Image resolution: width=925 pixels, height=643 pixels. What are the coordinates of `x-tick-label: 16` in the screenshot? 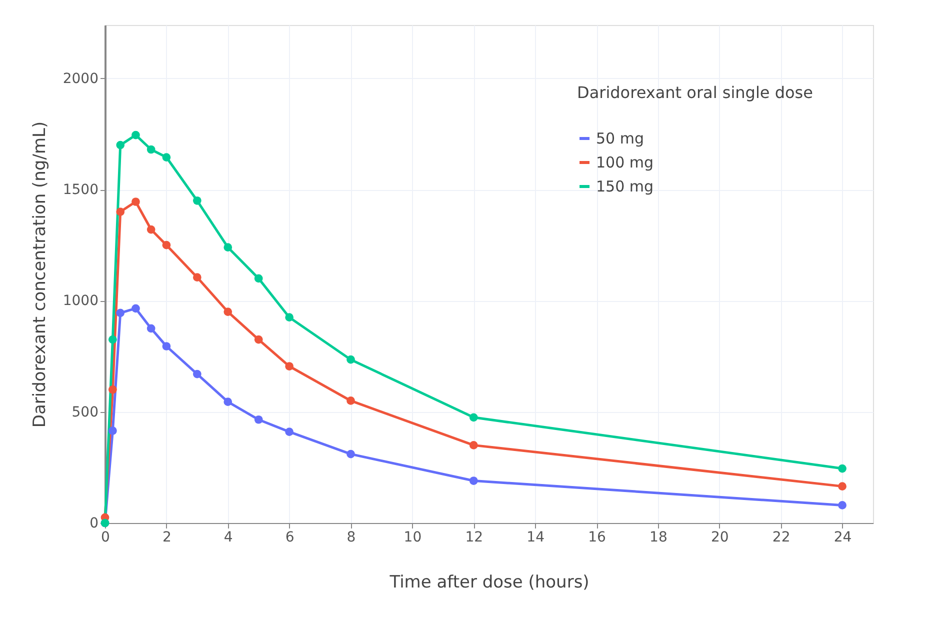 It's located at (597, 538).